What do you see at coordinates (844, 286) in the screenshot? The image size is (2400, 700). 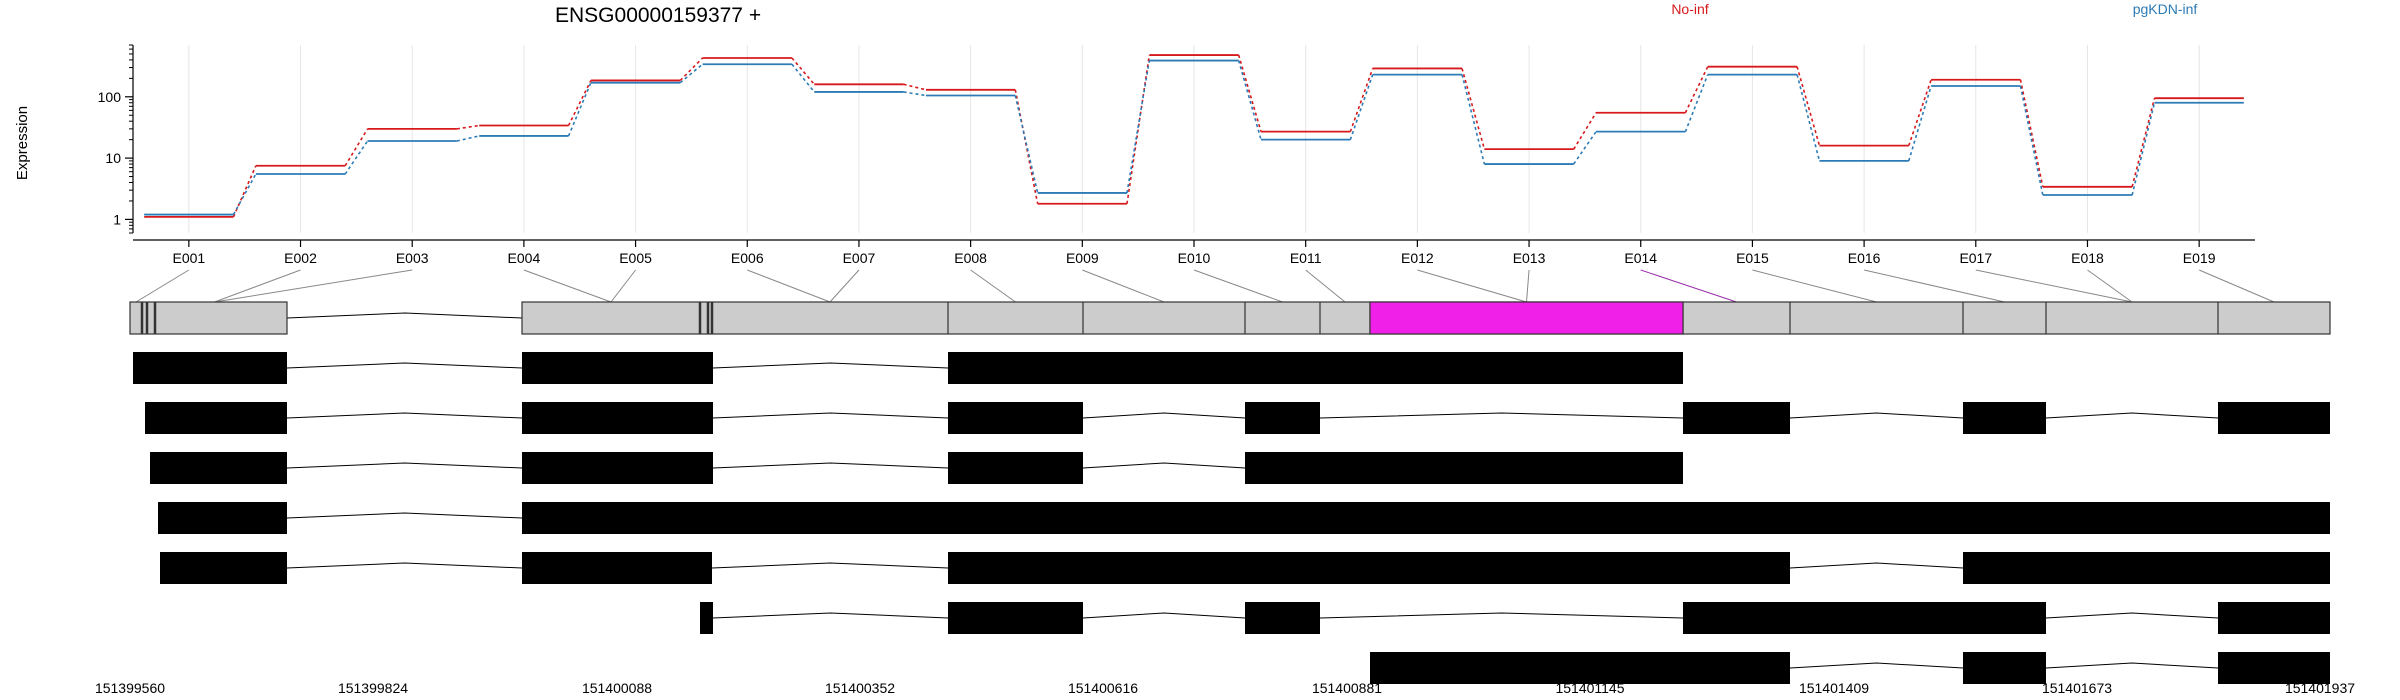 I see `connector-e007` at bounding box center [844, 286].